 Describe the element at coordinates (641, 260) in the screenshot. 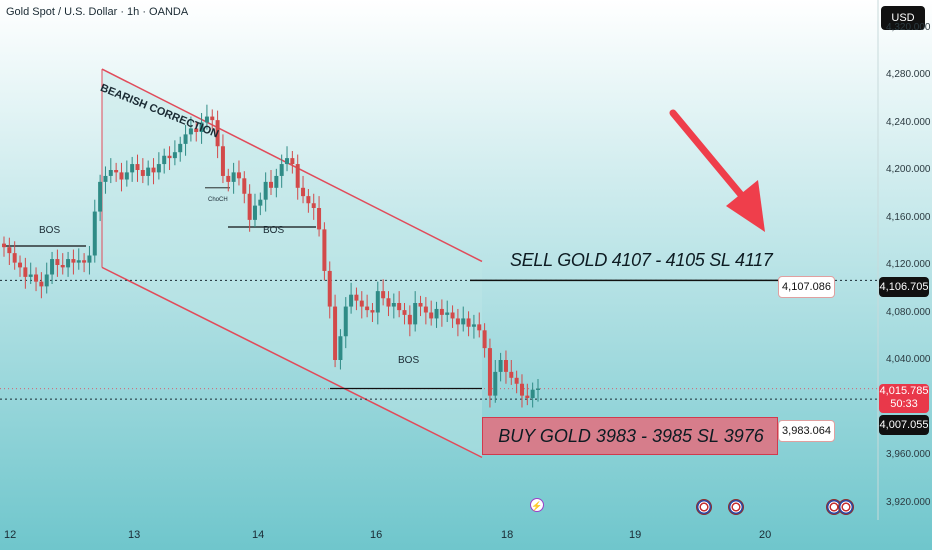

I see `sell-signal-text: SELL GOLD 4107 - 4105 SL 4117` at that location.